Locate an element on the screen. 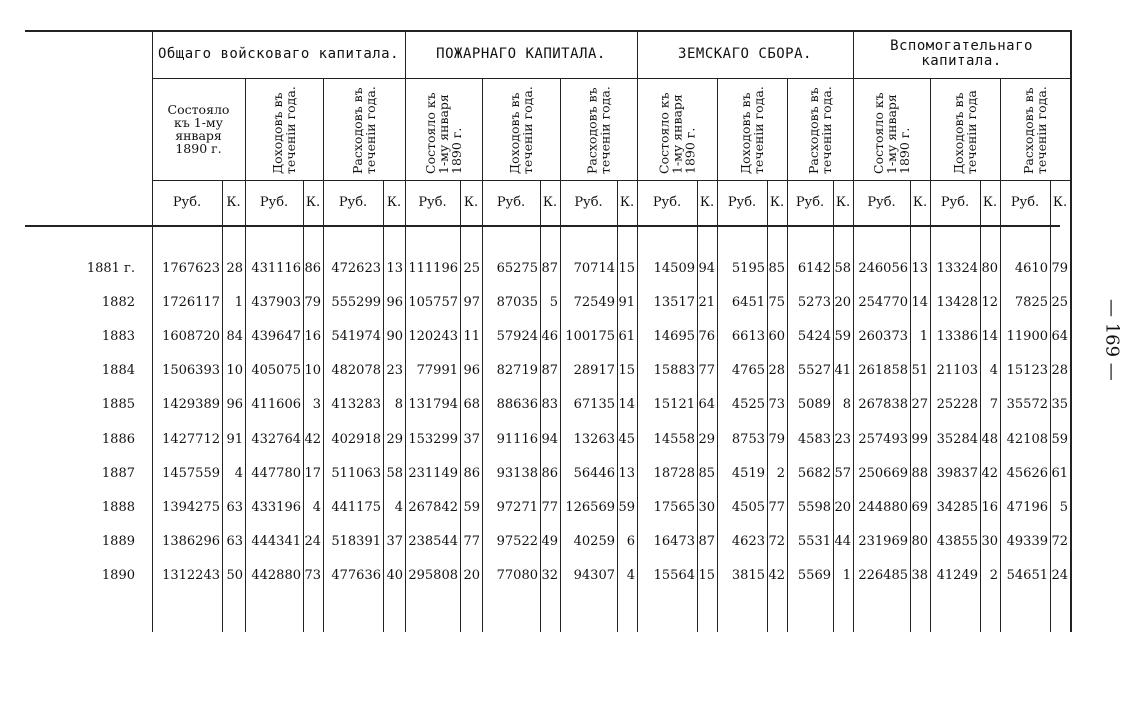 The image size is (1140, 708). table-cell: 76 is located at coordinates (706, 336).